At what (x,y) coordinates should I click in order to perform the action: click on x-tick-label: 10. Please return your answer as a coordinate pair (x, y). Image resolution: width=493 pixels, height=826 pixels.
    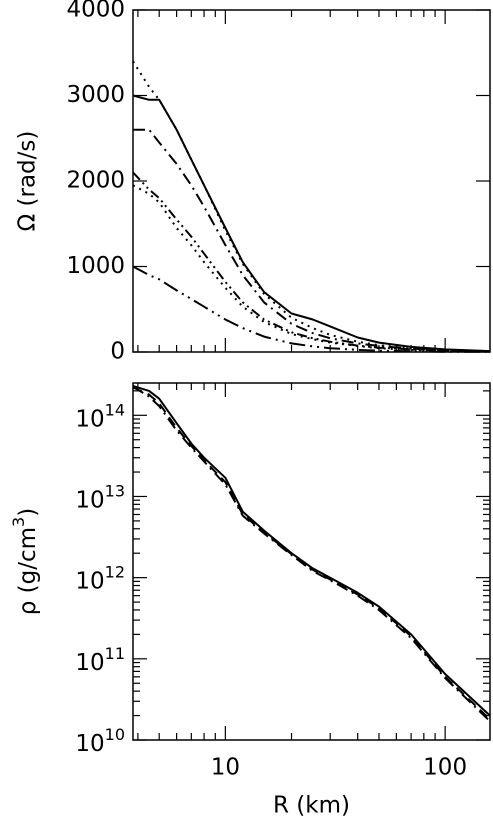
    Looking at the image, I should click on (225, 768).